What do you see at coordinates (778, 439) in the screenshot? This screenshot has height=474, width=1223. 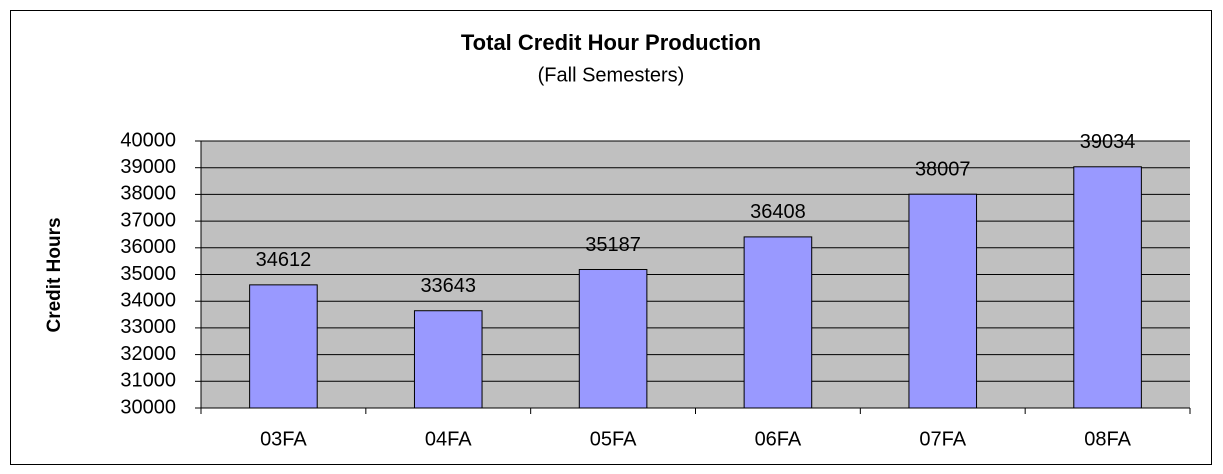 I see `x-tick-label: 06FA` at bounding box center [778, 439].